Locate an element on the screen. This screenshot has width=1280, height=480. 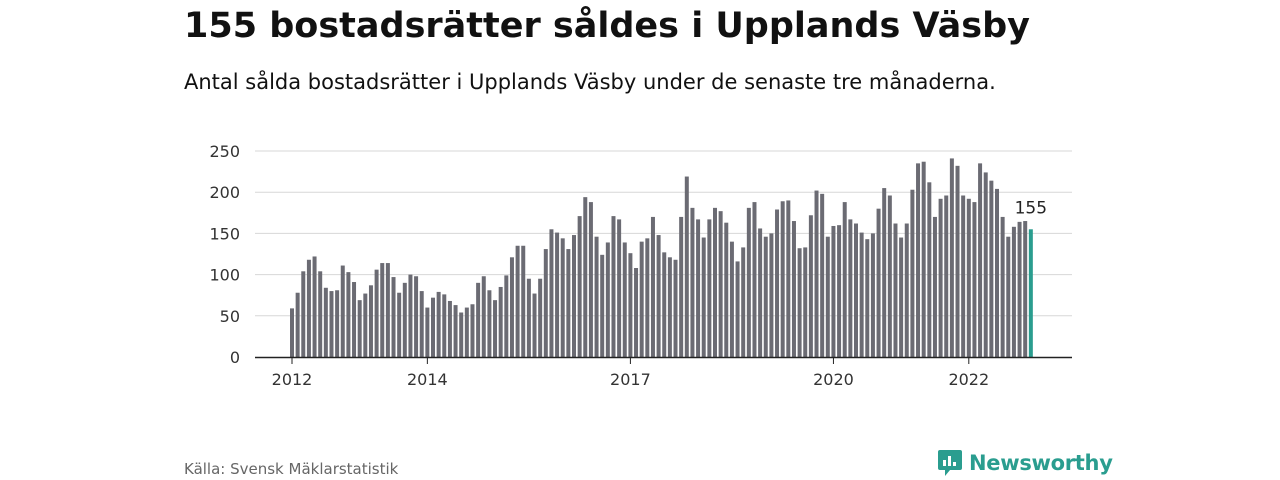
y-tick-label: 0 is located at coordinates (235, 357).